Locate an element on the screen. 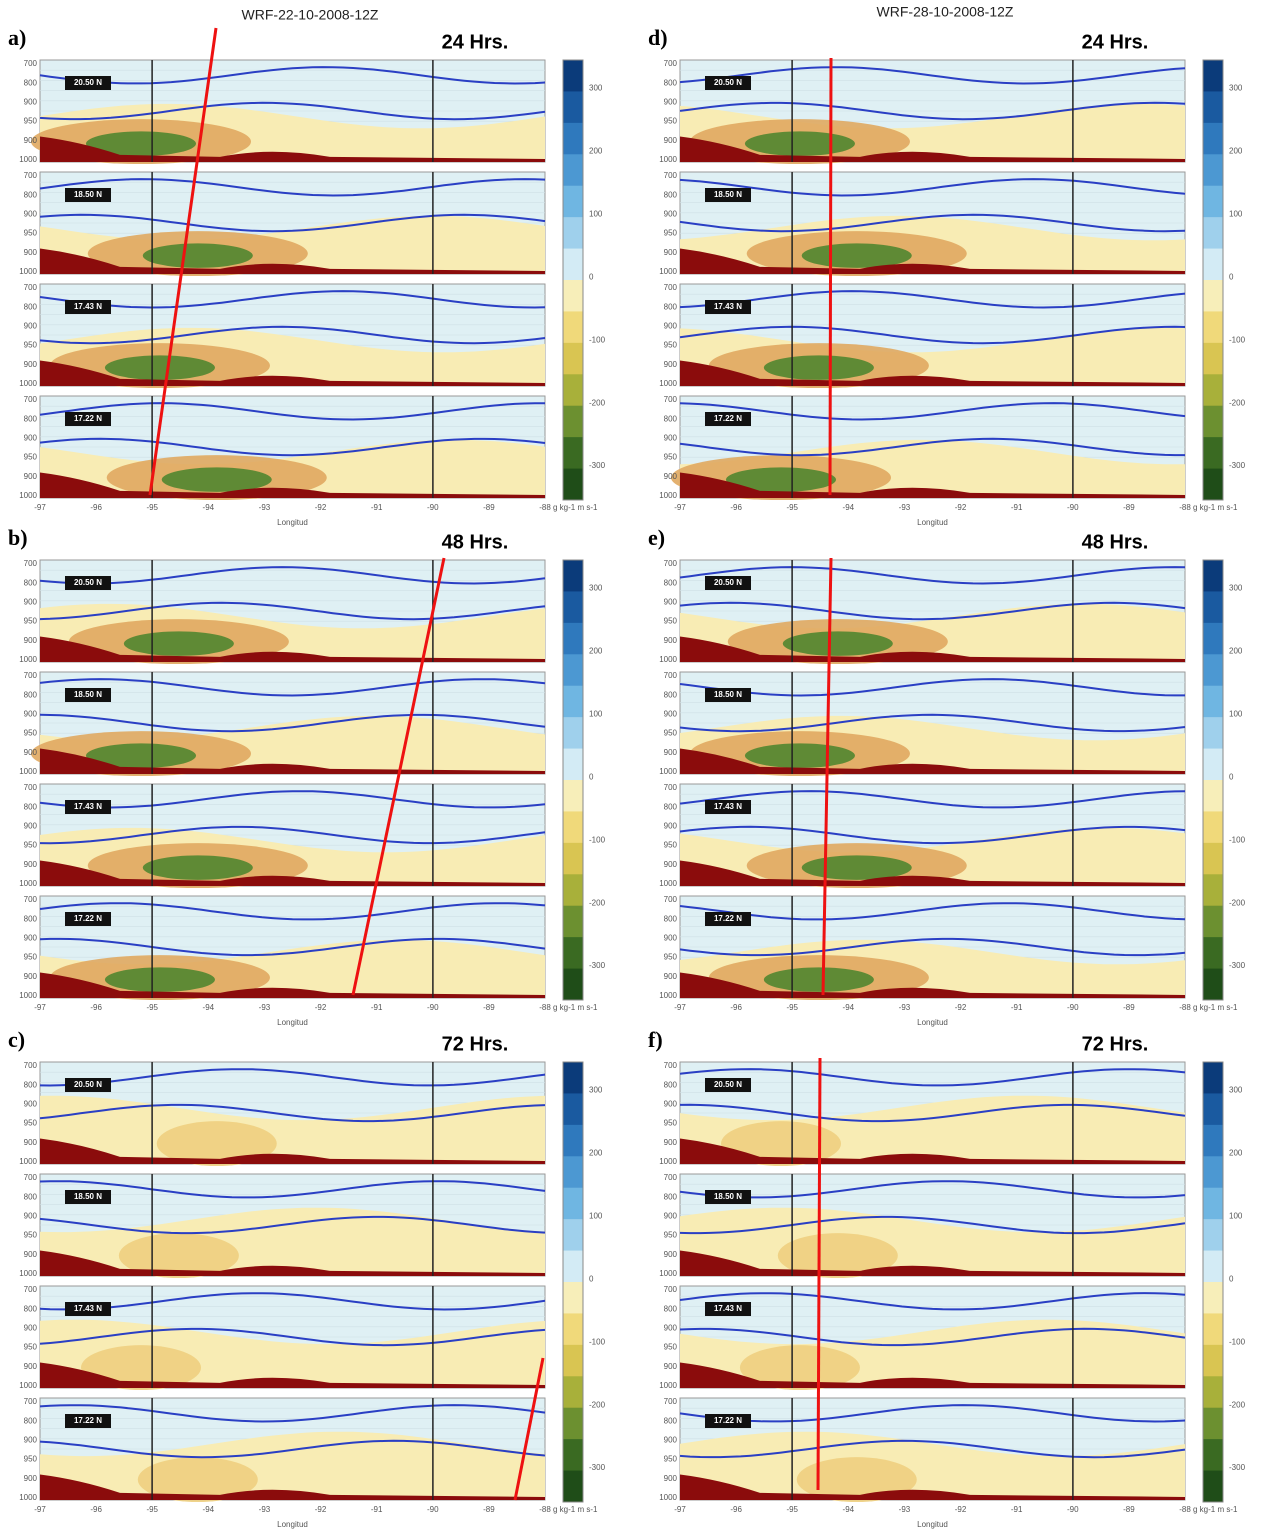 This screenshot has height=1536, width=1265. colorbar-frame is located at coordinates (573, 280).